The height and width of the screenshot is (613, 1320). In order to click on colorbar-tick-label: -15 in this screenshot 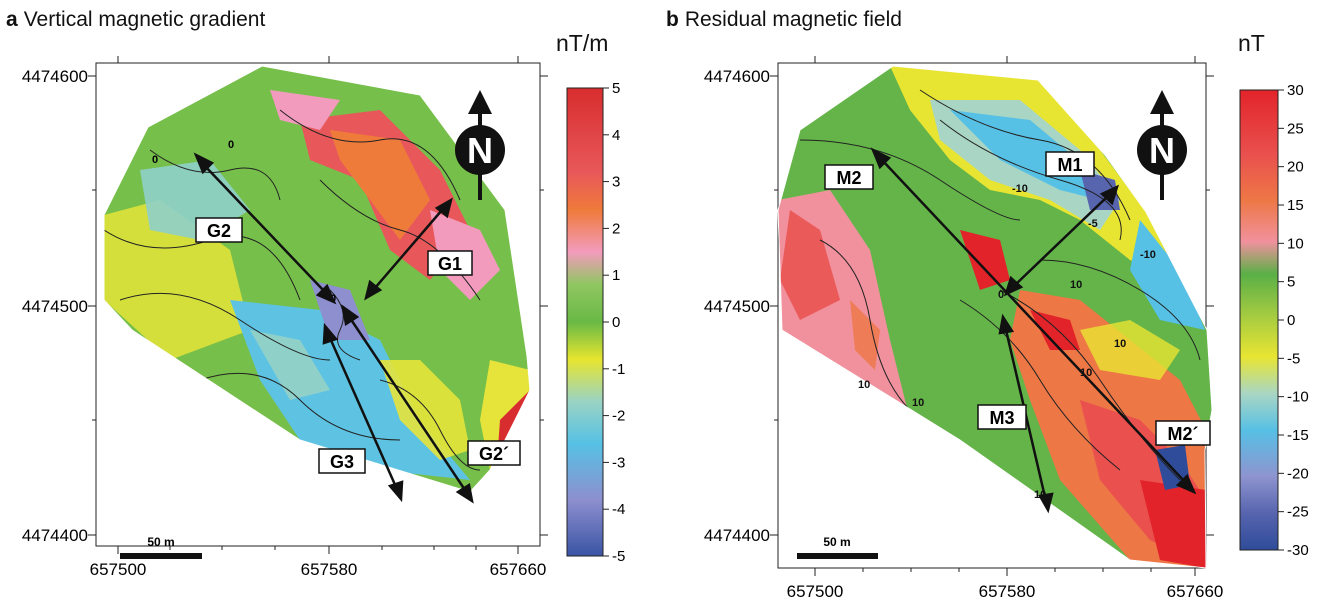, I will do `click(1298, 435)`.